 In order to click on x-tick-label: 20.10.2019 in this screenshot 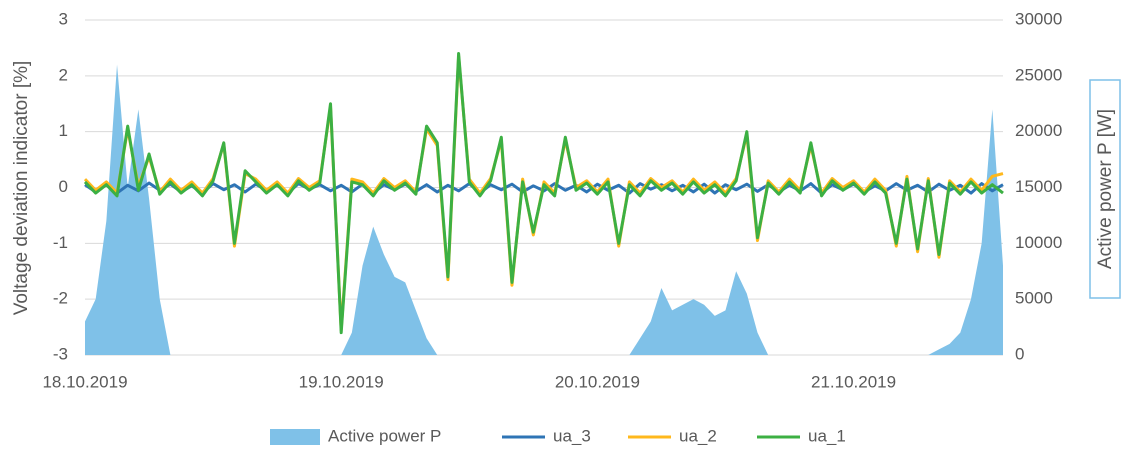, I will do `click(597, 381)`.